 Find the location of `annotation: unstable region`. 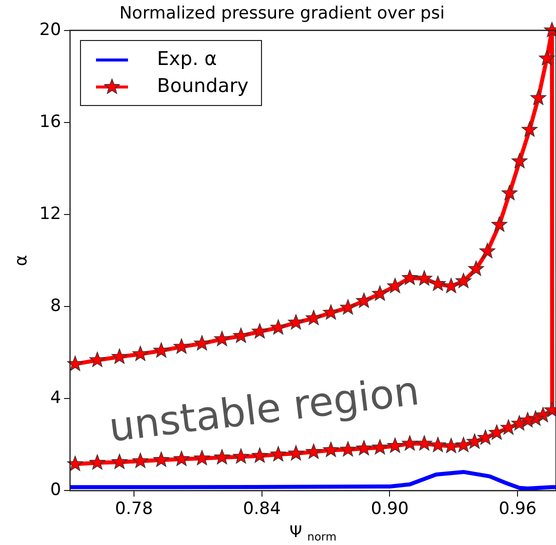

annotation: unstable region is located at coordinates (264, 410).